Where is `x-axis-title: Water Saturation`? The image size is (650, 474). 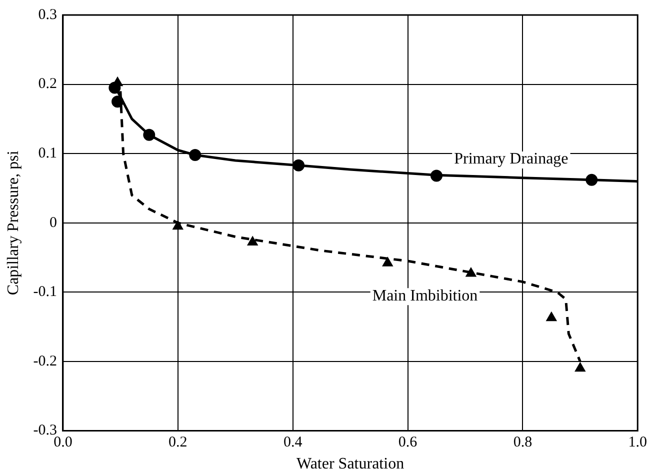 x-axis-title: Water Saturation is located at coordinates (350, 464).